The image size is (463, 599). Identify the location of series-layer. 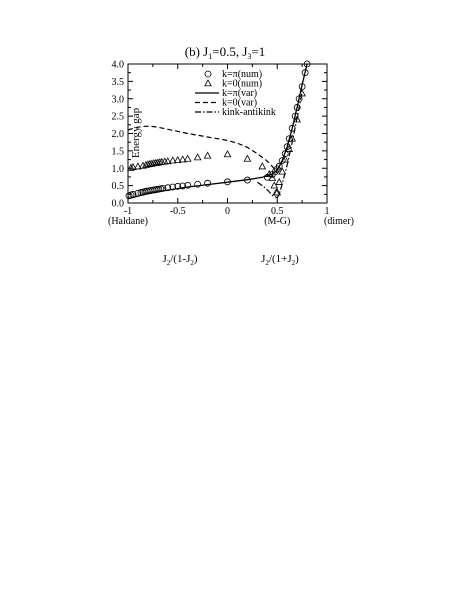
(218, 130).